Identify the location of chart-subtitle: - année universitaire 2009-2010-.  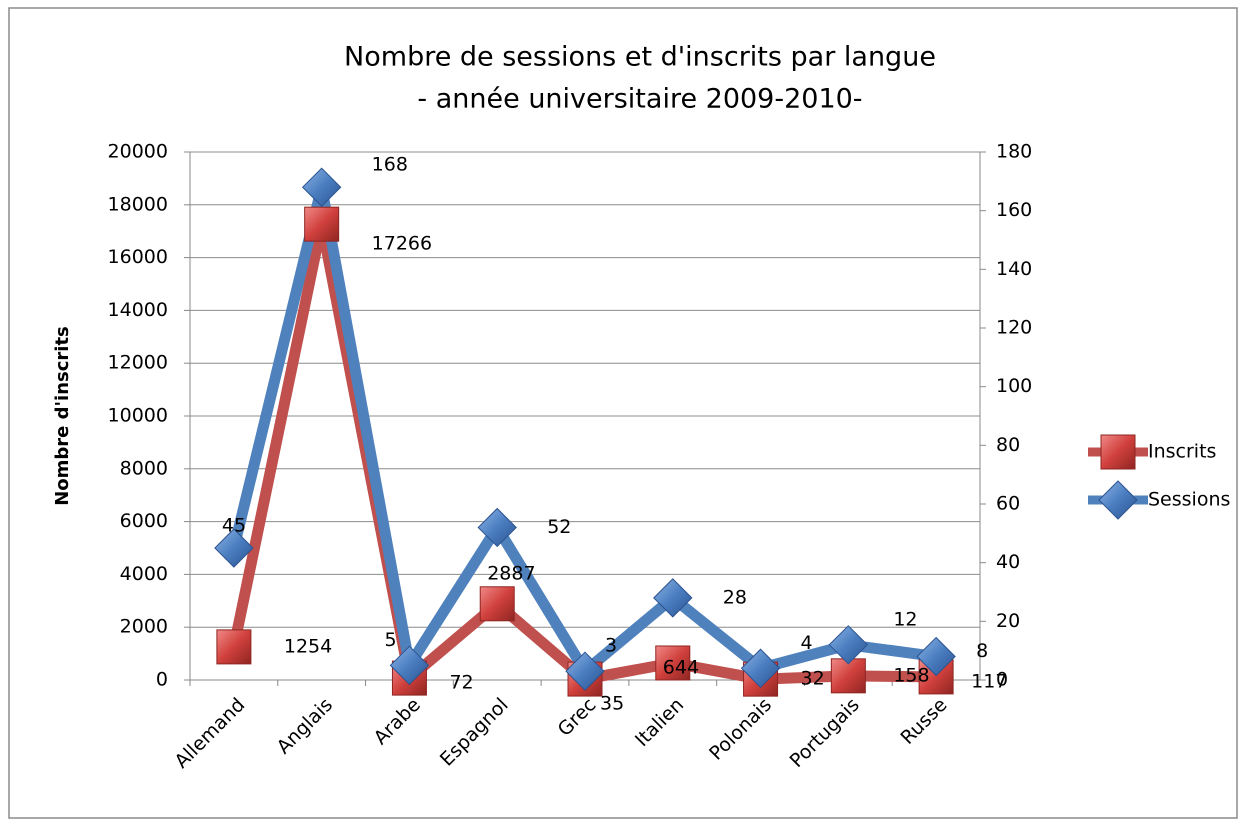
(639, 99).